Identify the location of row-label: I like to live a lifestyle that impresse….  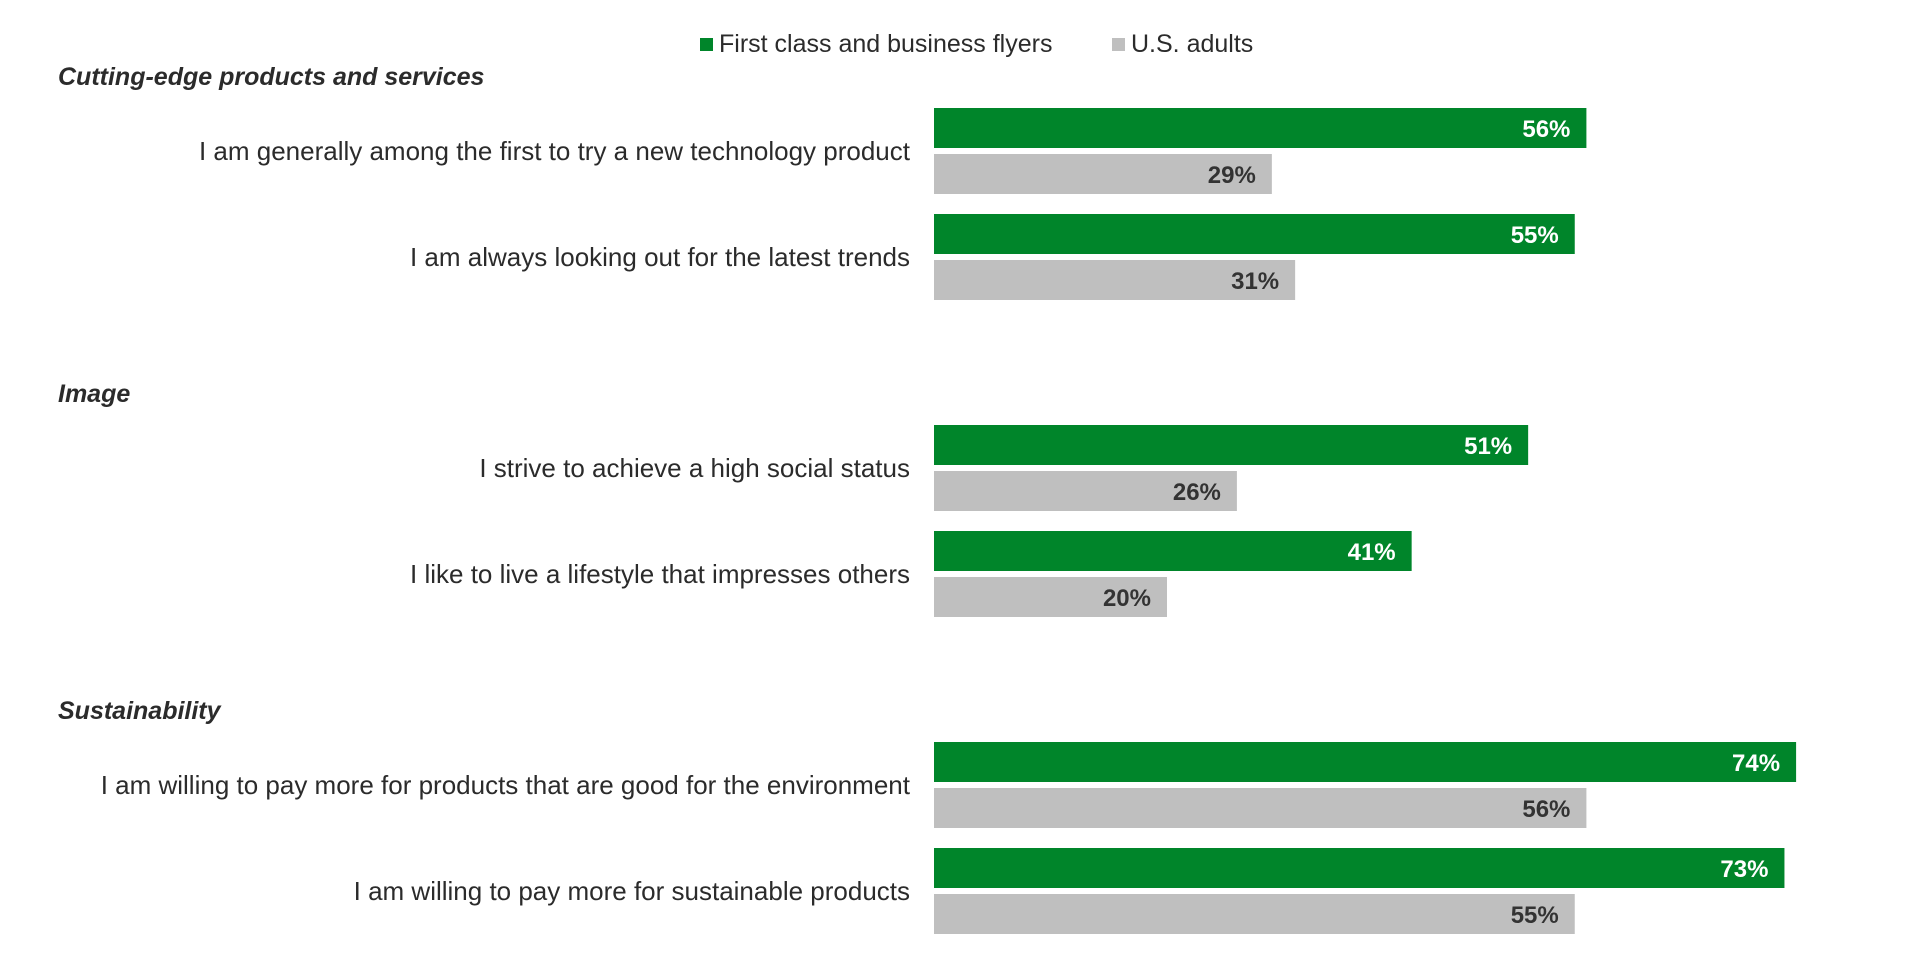
(660, 574).